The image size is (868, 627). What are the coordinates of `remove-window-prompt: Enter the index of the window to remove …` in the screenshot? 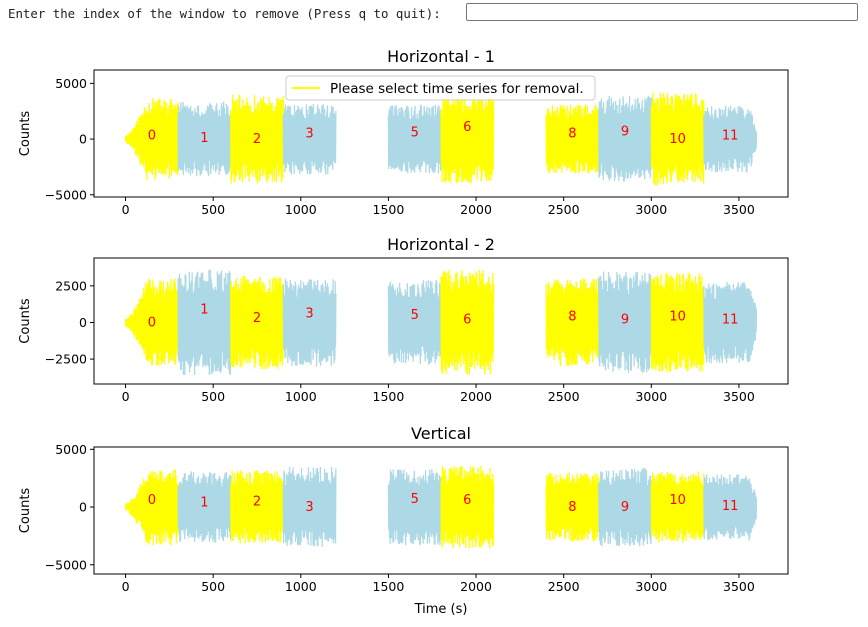 It's located at (434, 14).